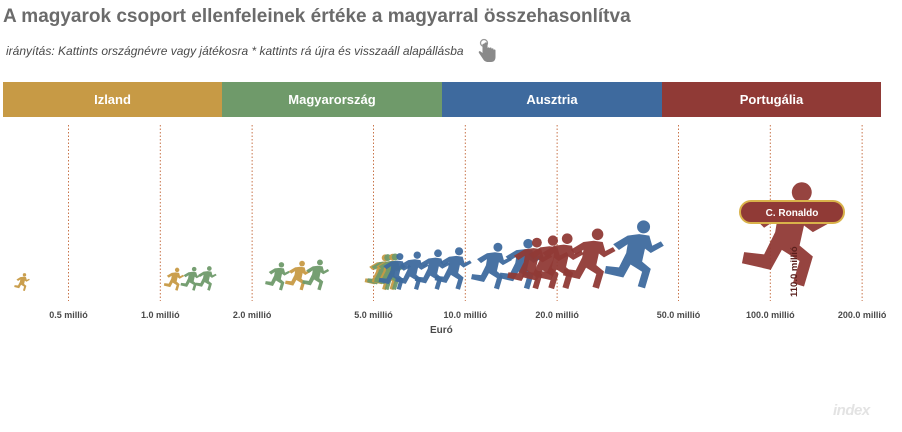  I want to click on tab-magyarorszag-label: Magyarország, so click(332, 99).